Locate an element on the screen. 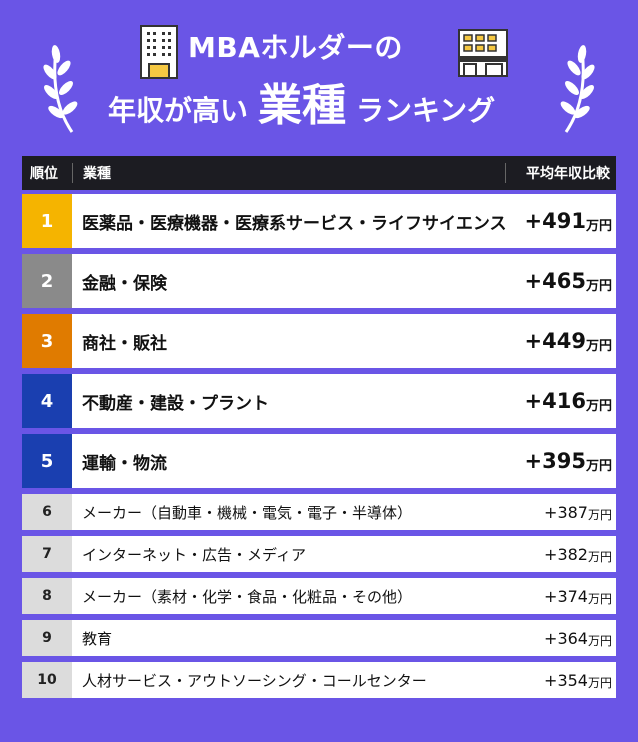 The width and height of the screenshot is (638, 742). salary-value: +364 万円 is located at coordinates (561, 638).